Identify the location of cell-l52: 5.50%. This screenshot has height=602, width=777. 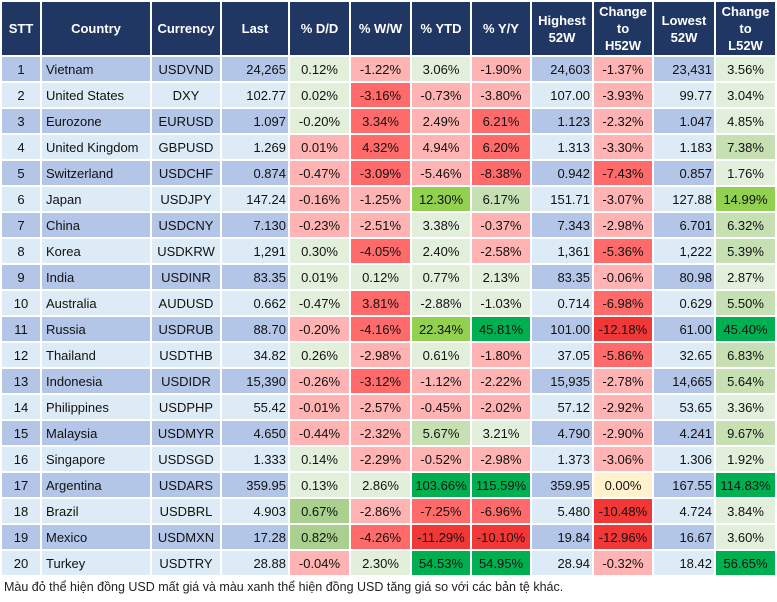
(745, 303).